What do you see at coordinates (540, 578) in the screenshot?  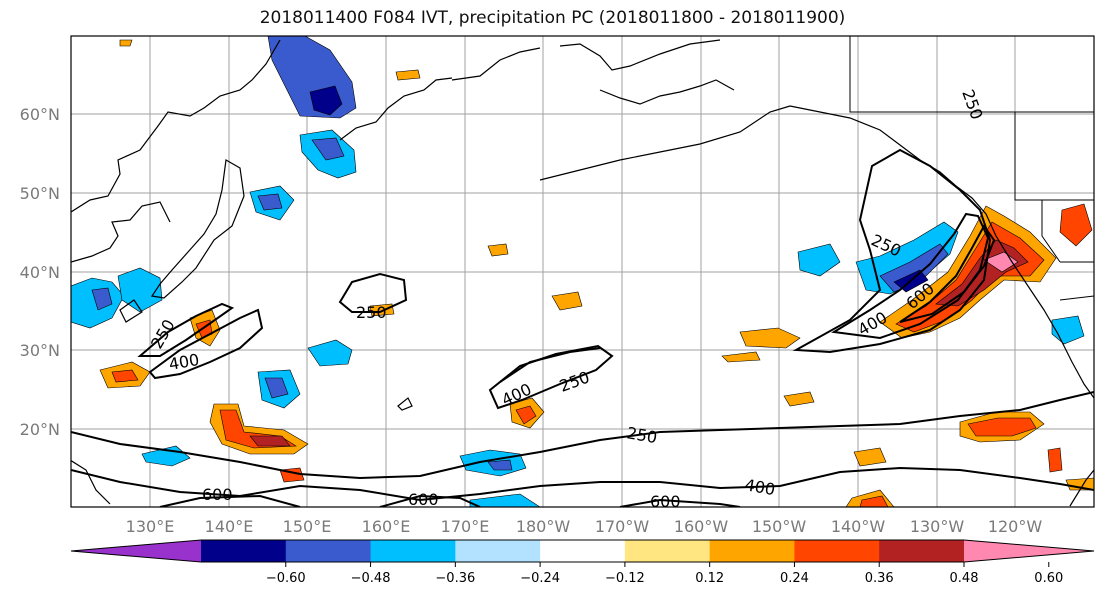 I see `colorbar-tick-label: −0.24` at bounding box center [540, 578].